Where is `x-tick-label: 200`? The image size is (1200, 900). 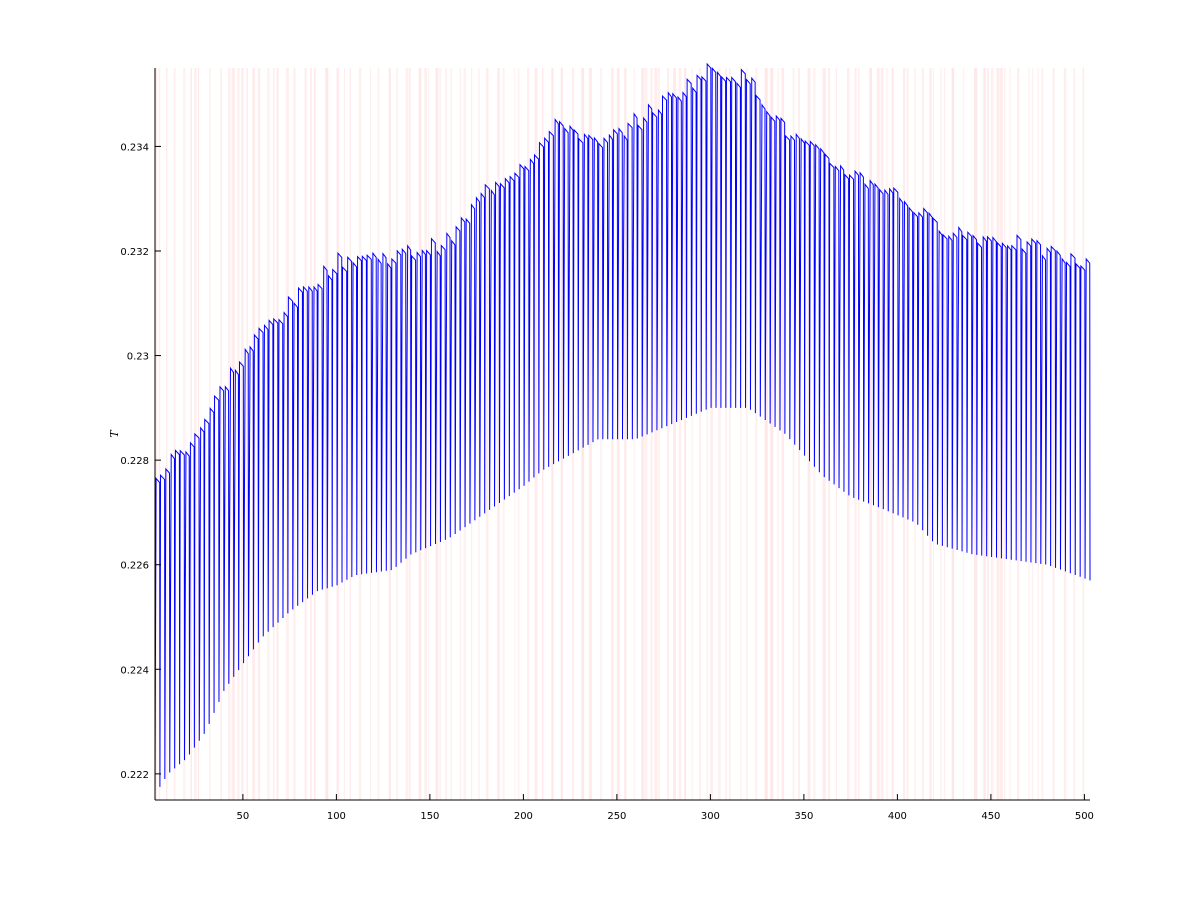
x-tick-label: 200 is located at coordinates (523, 816).